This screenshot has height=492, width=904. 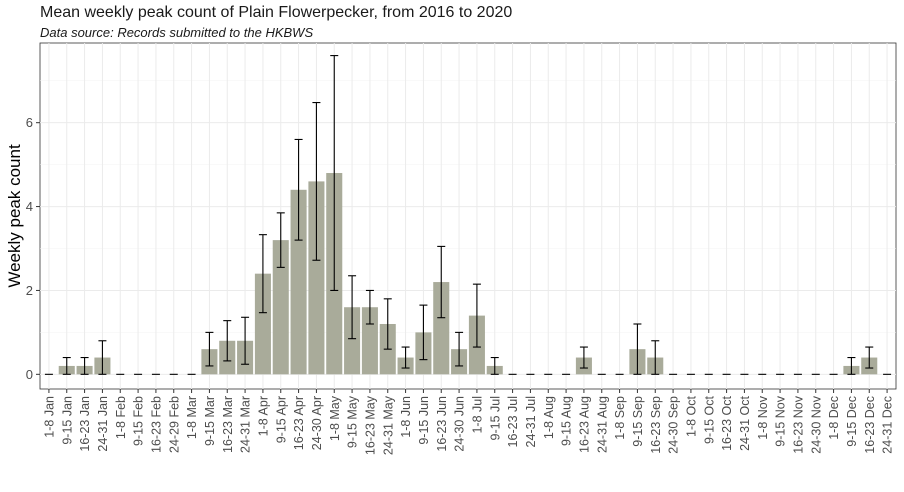 I want to click on x-tick-label: 9-15 Apr, so click(x=281, y=419).